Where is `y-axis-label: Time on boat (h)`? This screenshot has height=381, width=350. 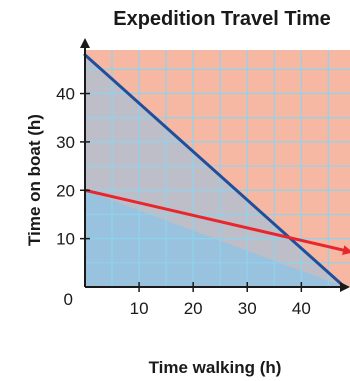
y-axis-label: Time on boat (h) is located at coordinates (34, 180).